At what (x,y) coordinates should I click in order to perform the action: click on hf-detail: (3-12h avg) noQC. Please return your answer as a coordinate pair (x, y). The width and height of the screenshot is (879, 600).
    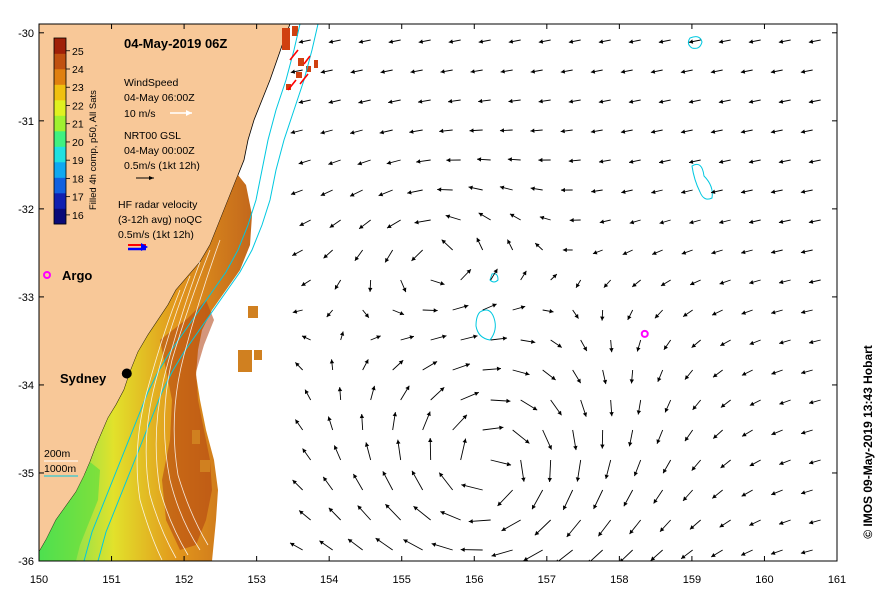
    Looking at the image, I should click on (160, 220).